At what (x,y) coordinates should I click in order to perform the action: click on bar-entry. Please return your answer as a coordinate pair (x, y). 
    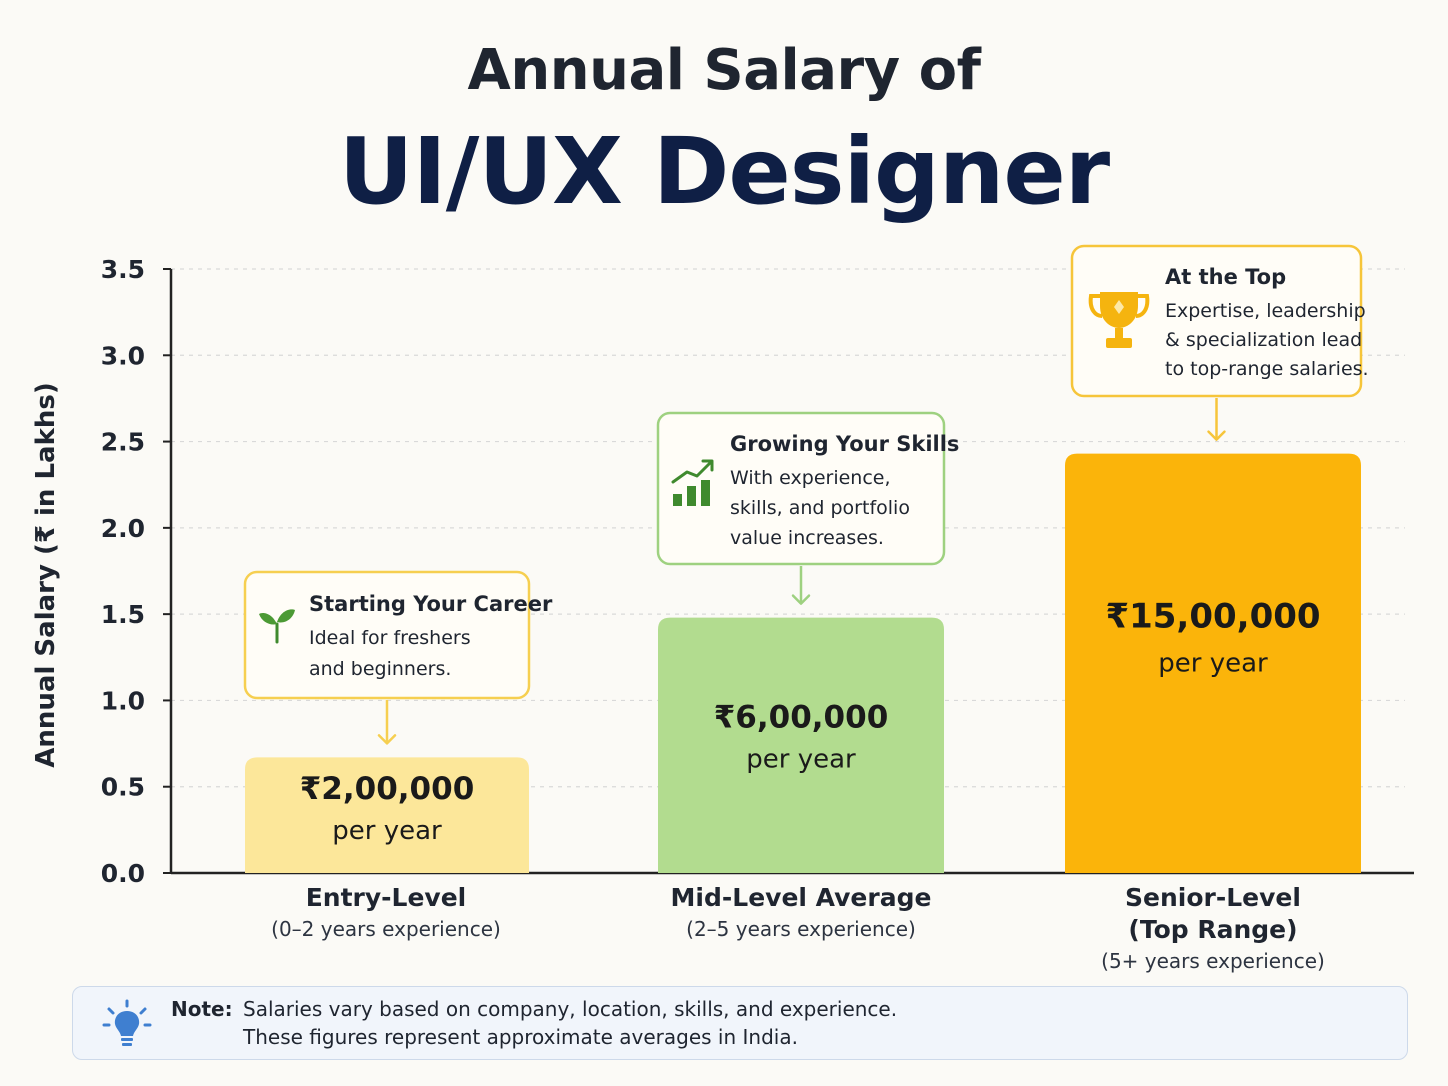
    Looking at the image, I should click on (387, 815).